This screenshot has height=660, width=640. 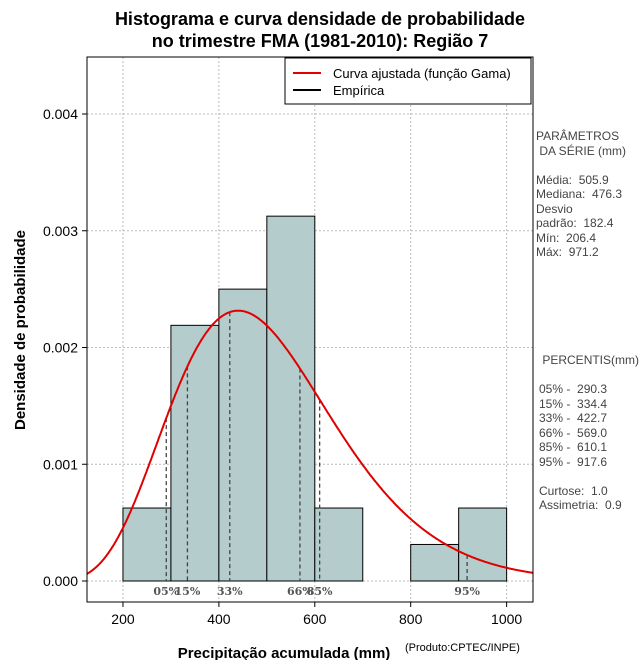 What do you see at coordinates (506, 619) in the screenshot?
I see `x-tick-label-4: 1000` at bounding box center [506, 619].